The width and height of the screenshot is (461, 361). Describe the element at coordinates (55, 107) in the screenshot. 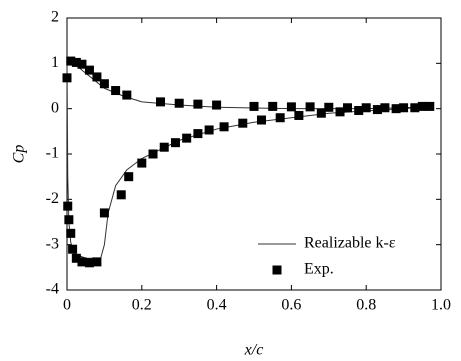

I see `y-tick-label: 0` at that location.